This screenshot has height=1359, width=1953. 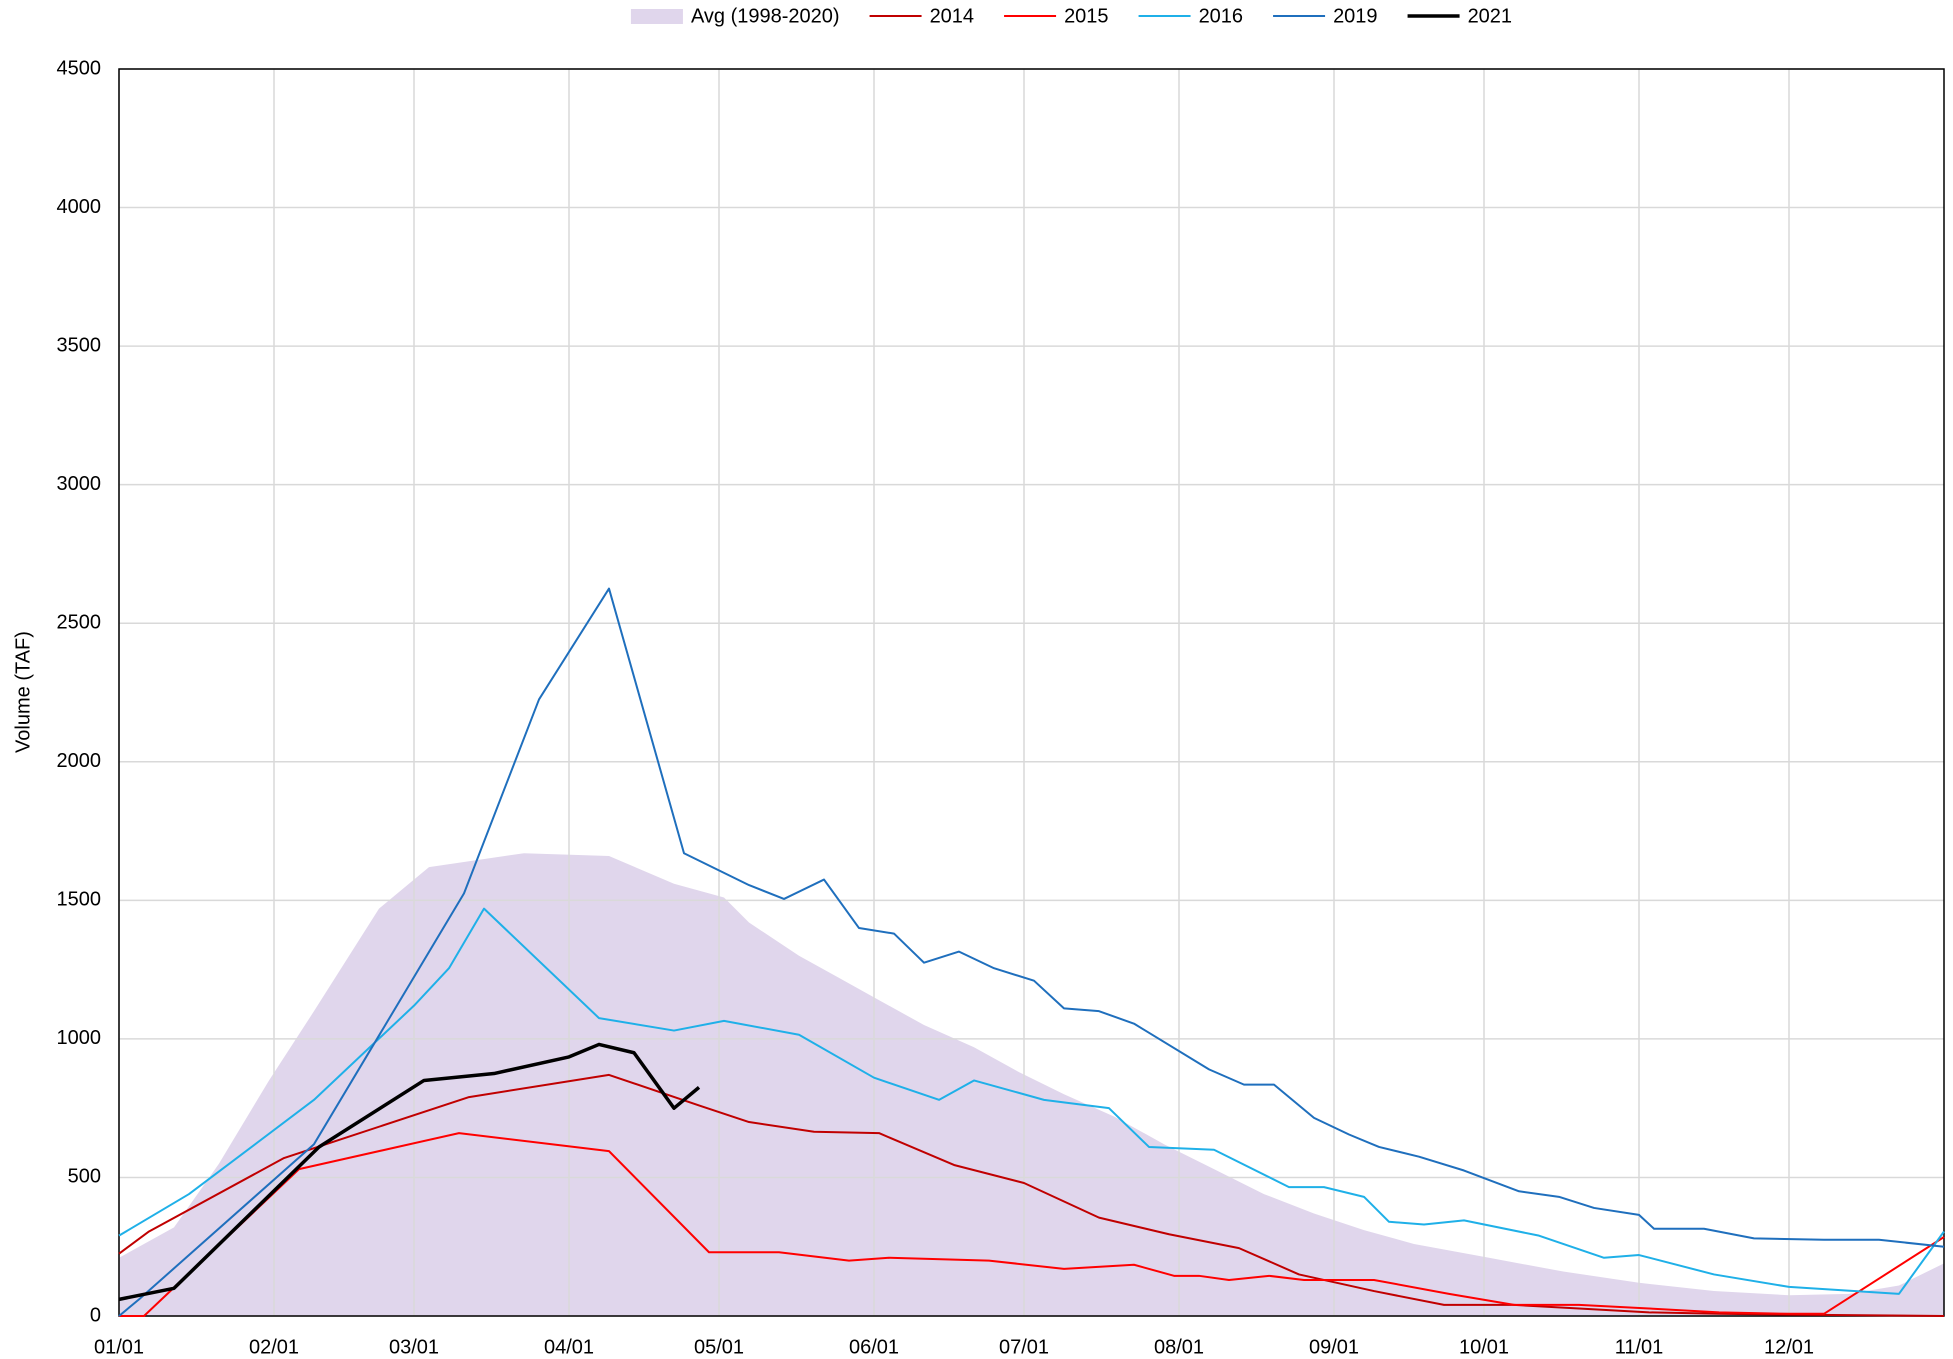 I want to click on y-tick-label: 0, so click(x=95, y=1315).